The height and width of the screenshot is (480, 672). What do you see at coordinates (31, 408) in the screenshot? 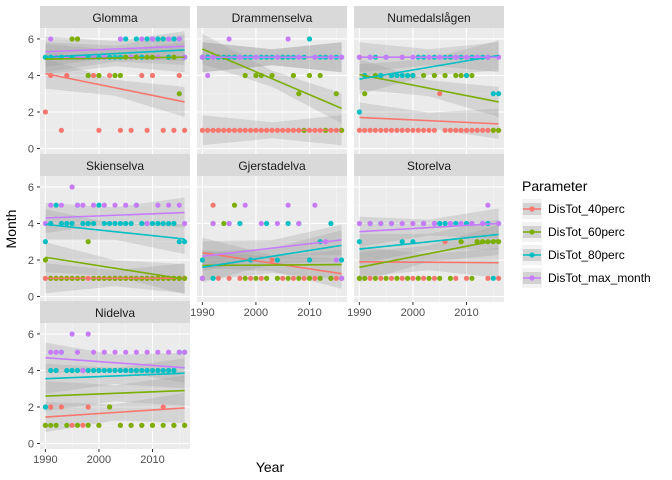
I see `y-tick-label: 2` at bounding box center [31, 408].